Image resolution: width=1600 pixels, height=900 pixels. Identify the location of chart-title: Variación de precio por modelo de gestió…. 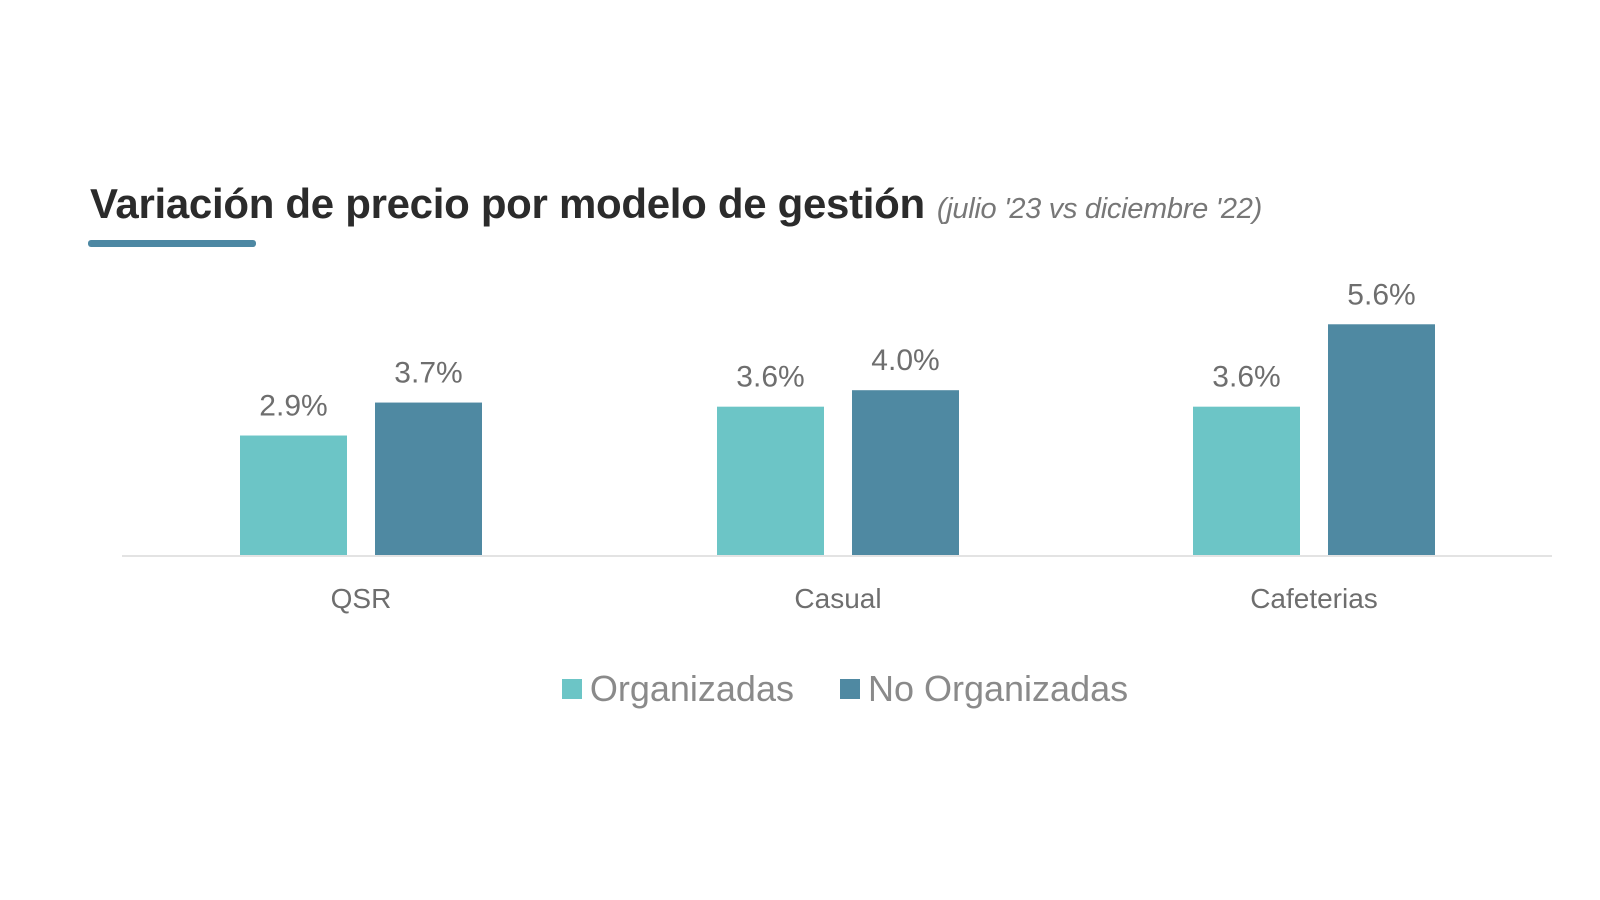
(676, 204).